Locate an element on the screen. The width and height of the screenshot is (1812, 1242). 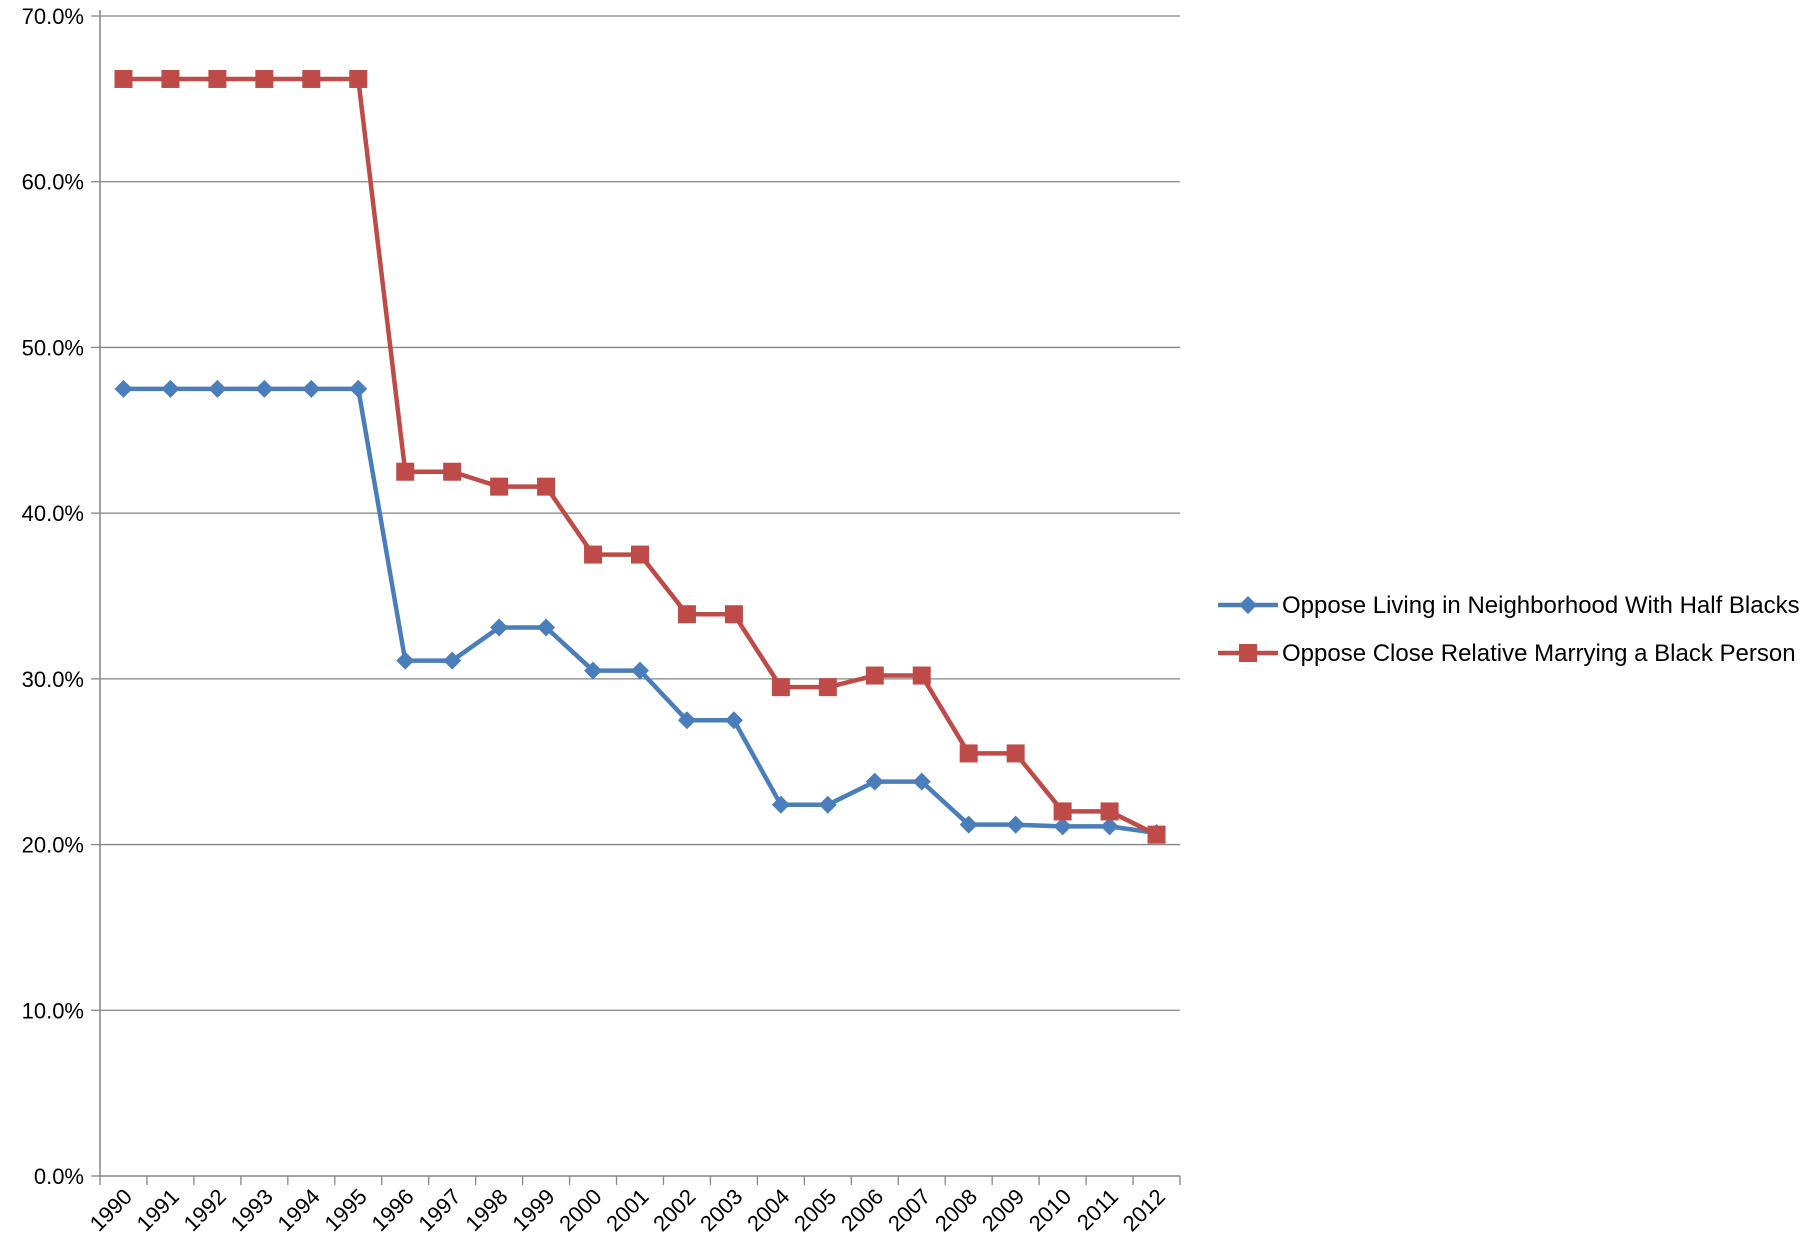
y-tick-label: 60.0% is located at coordinates (53, 182).